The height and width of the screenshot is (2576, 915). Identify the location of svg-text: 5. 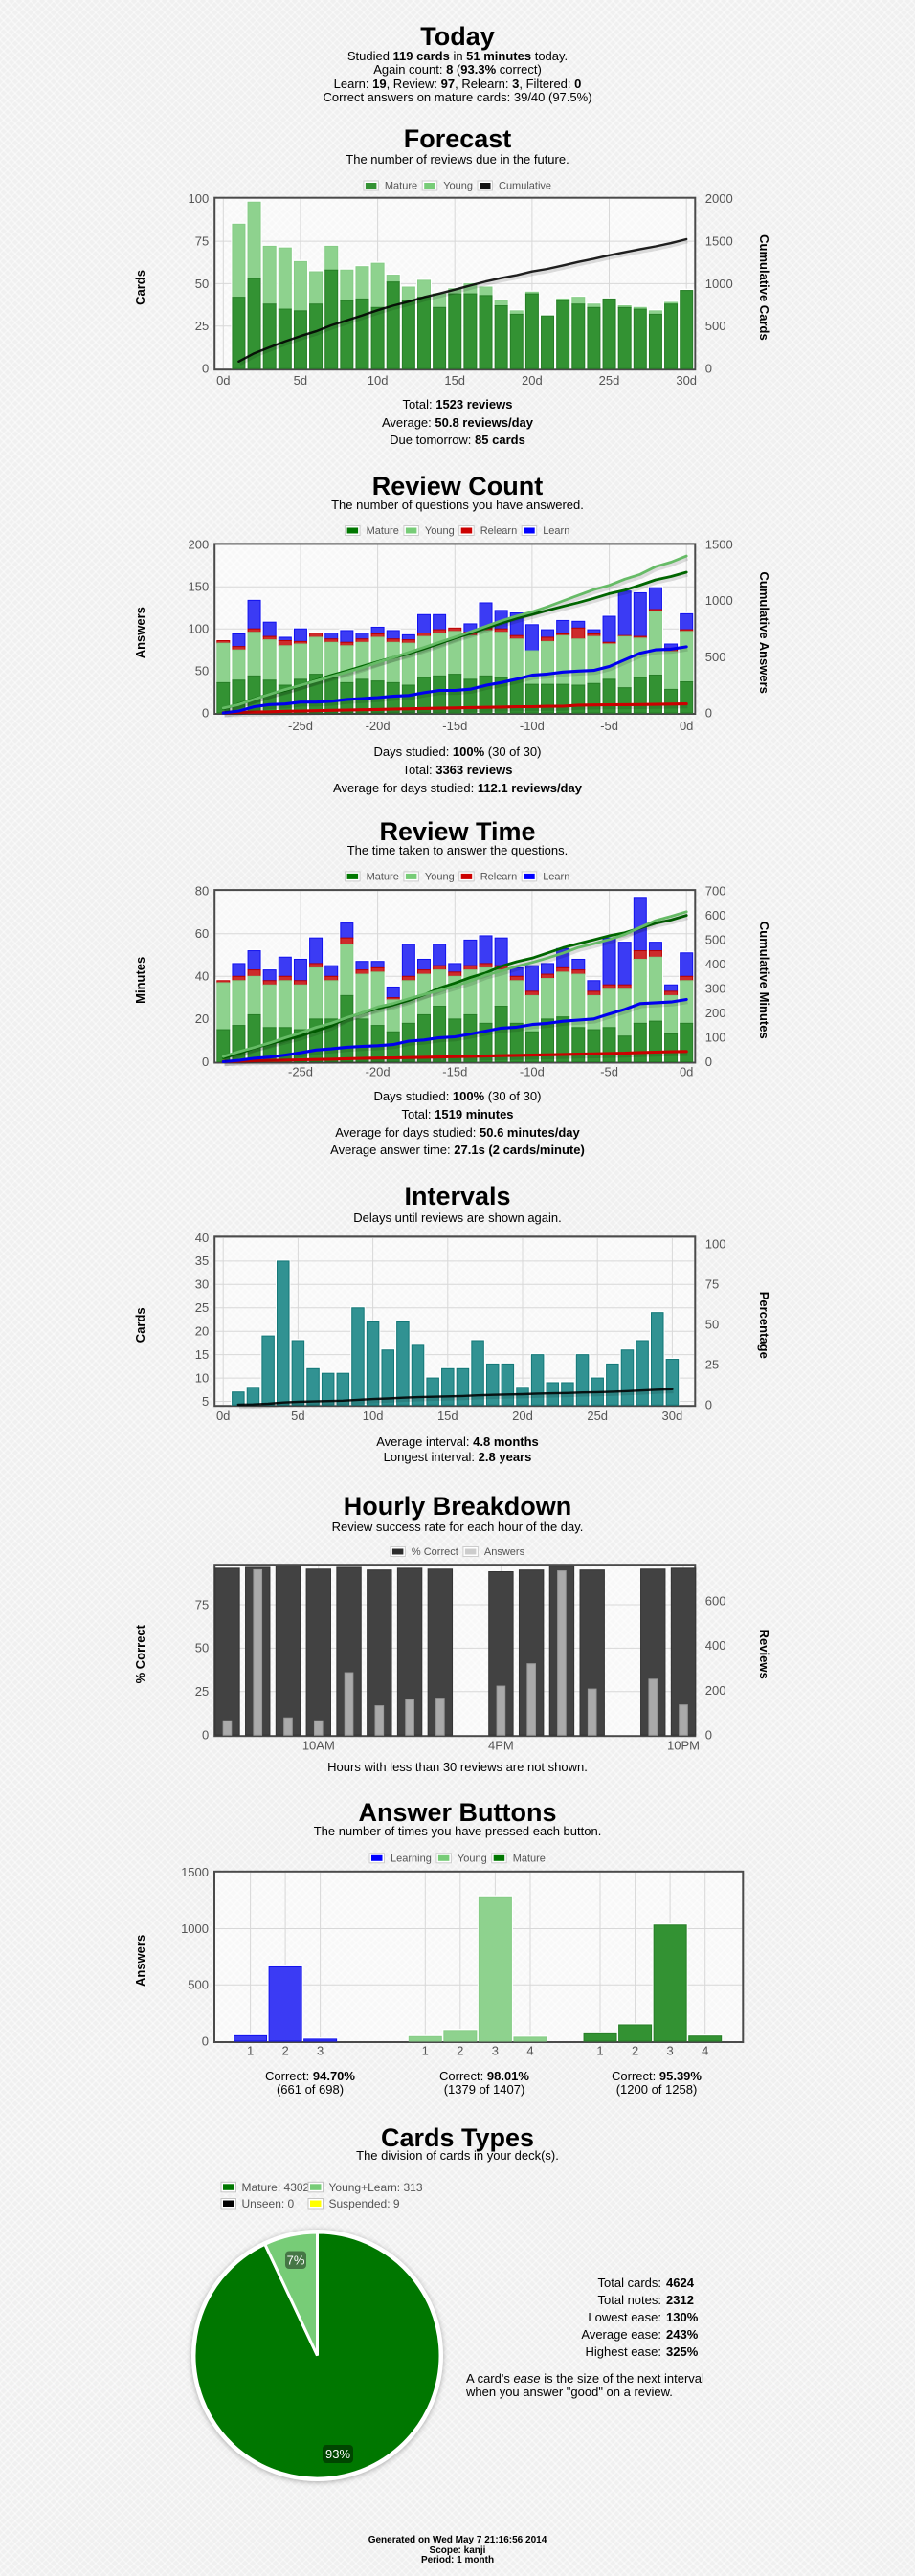
(205, 1401).